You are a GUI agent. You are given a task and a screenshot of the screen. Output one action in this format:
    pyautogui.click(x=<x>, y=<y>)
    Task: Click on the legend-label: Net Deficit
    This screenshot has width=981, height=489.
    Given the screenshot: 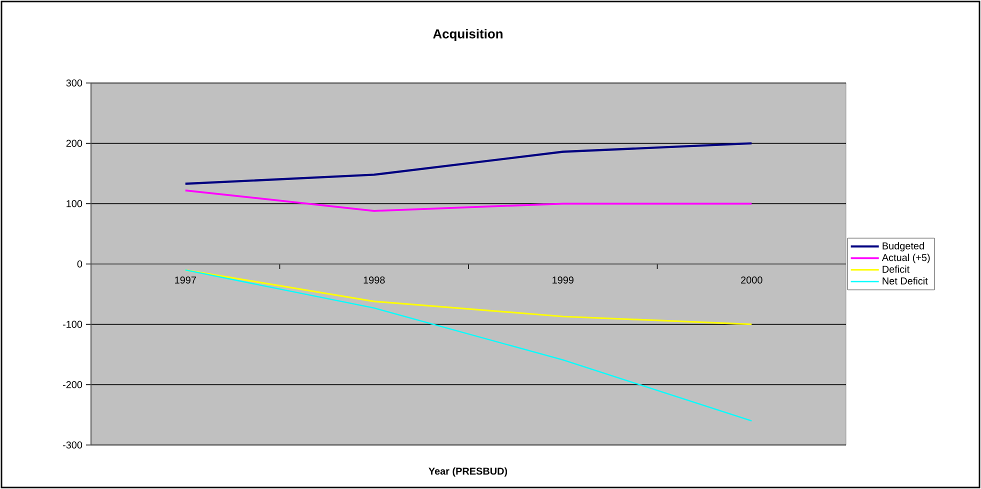 What is the action you would take?
    pyautogui.click(x=905, y=281)
    